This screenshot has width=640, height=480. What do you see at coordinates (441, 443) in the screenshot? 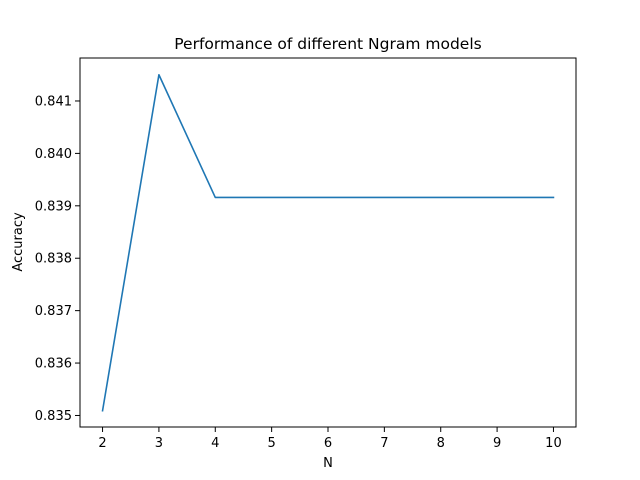
I see `x-tick-label: 8` at bounding box center [441, 443].